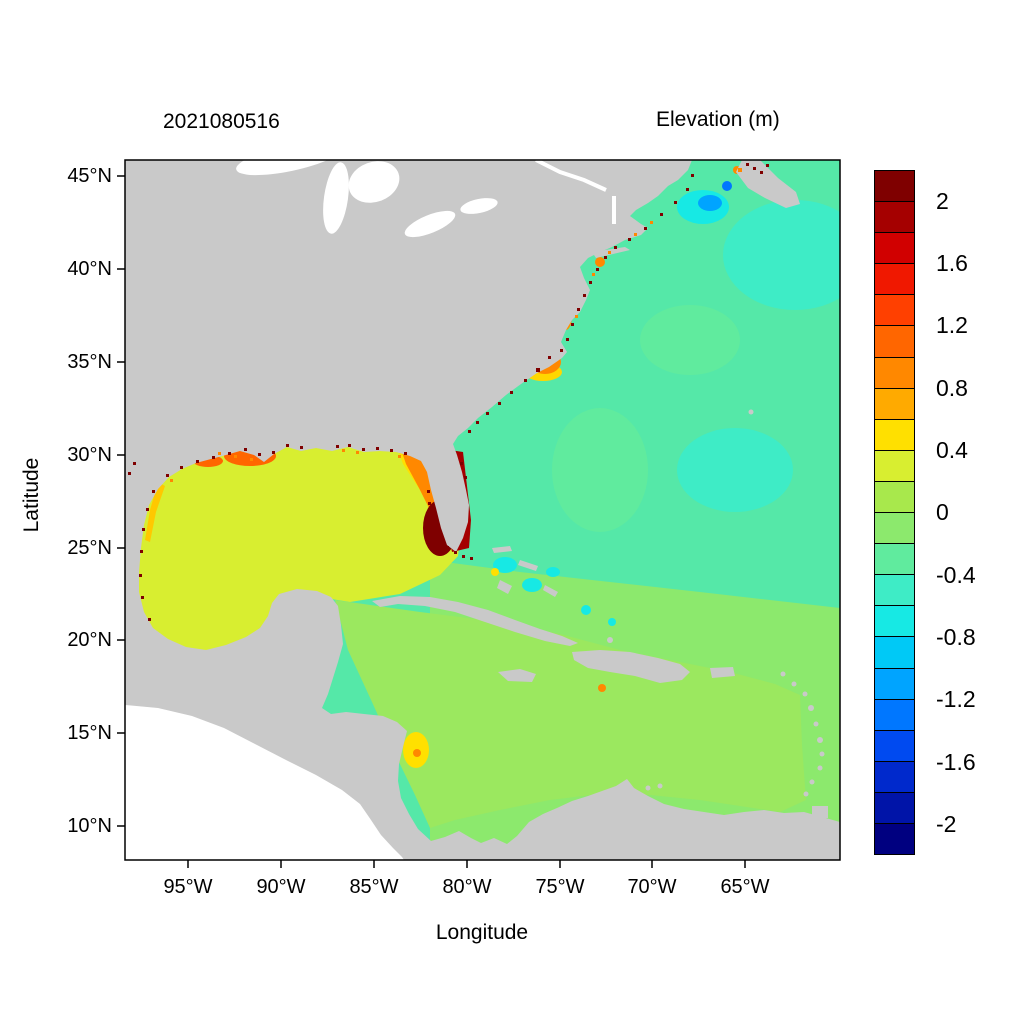 This screenshot has width=1024, height=1024. What do you see at coordinates (89, 733) in the screenshot?
I see `y-tick-15n: 15°N` at bounding box center [89, 733].